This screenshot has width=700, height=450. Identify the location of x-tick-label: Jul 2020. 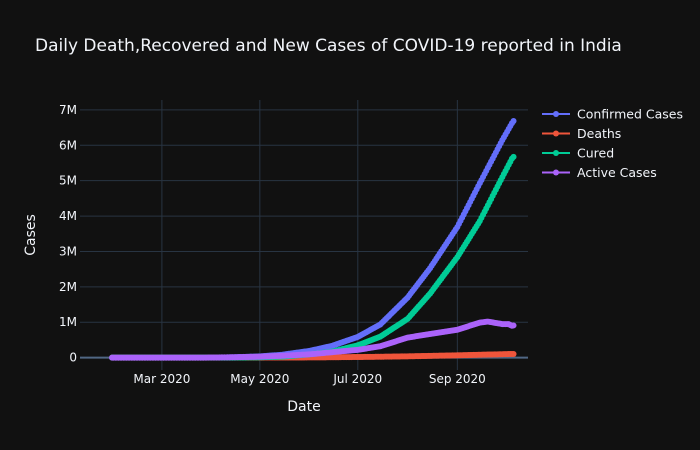
(357, 379).